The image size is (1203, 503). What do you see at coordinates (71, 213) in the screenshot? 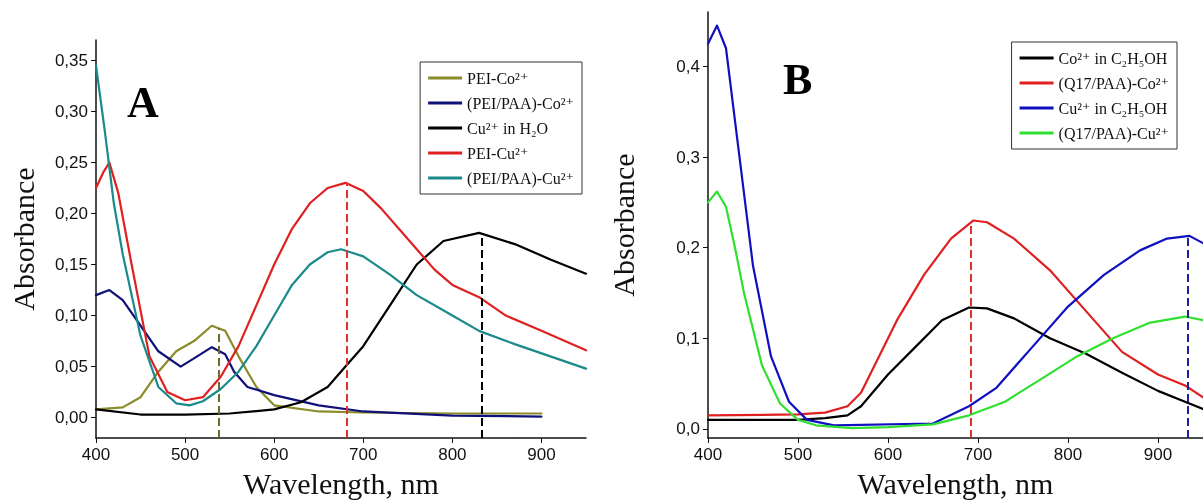
I see `y-tick-label: 0,20` at bounding box center [71, 213].